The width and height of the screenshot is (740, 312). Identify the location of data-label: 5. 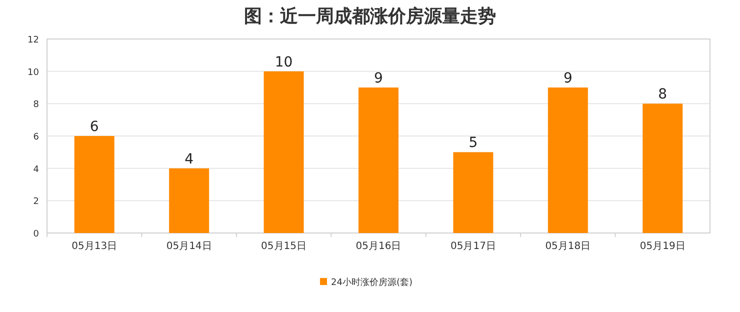
(473, 143).